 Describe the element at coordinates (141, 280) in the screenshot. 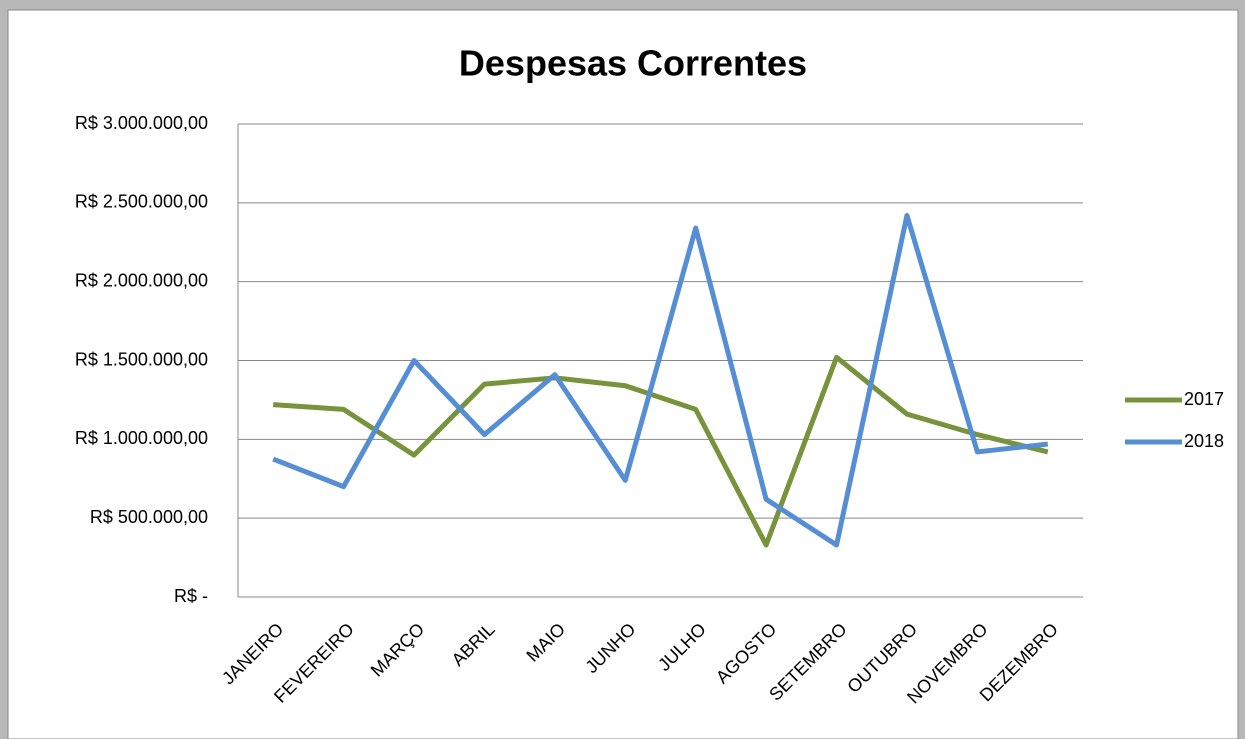

I see `y-tick-label: R$ 2.000.000,00` at that location.